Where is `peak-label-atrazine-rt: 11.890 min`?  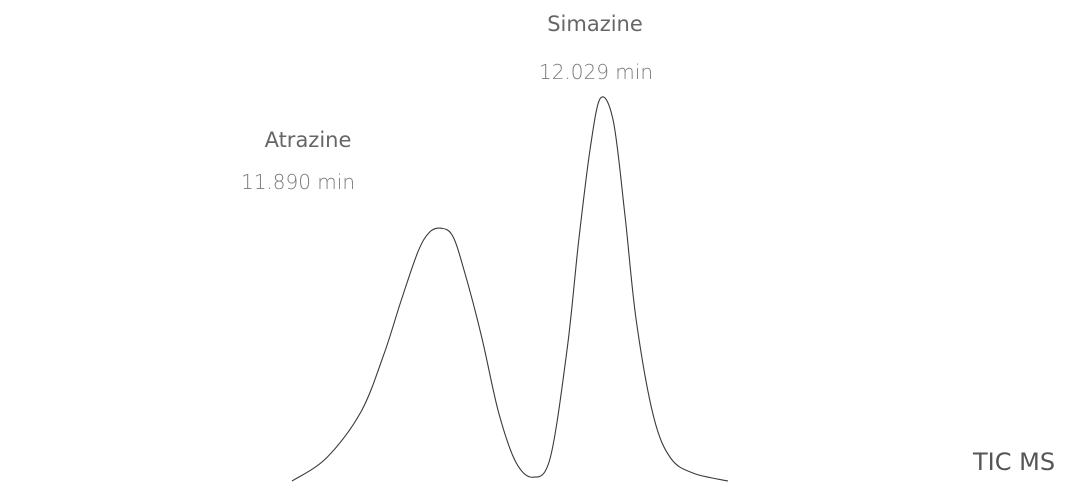
peak-label-atrazine-rt: 11.890 min is located at coordinates (298, 182).